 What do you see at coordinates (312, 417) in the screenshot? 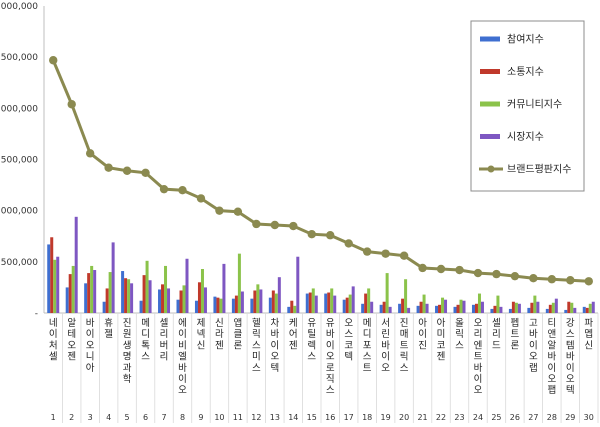
I see `category-rank: 15` at bounding box center [312, 417].